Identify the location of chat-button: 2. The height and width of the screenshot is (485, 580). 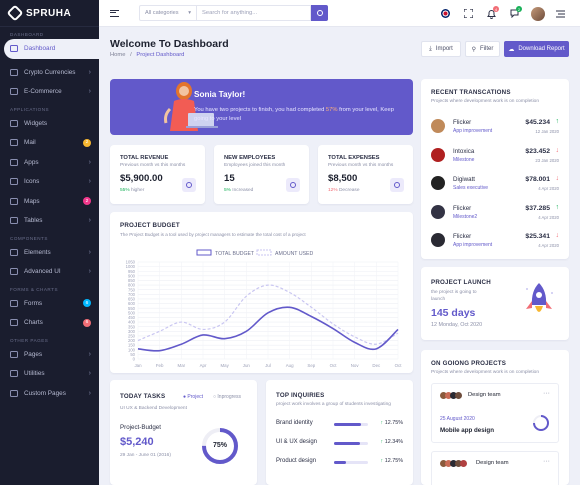
(514, 13).